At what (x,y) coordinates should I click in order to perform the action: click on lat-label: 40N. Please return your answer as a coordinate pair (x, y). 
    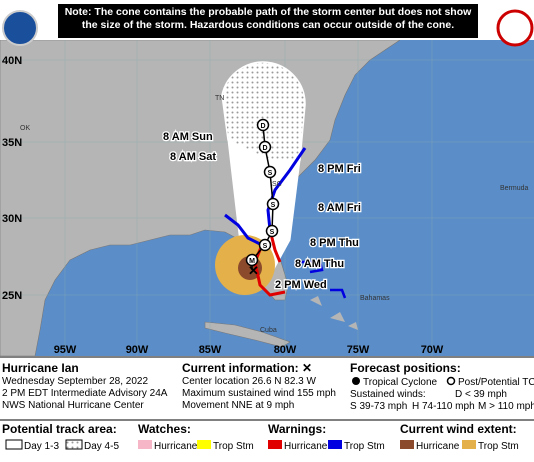
    Looking at the image, I should click on (12, 61).